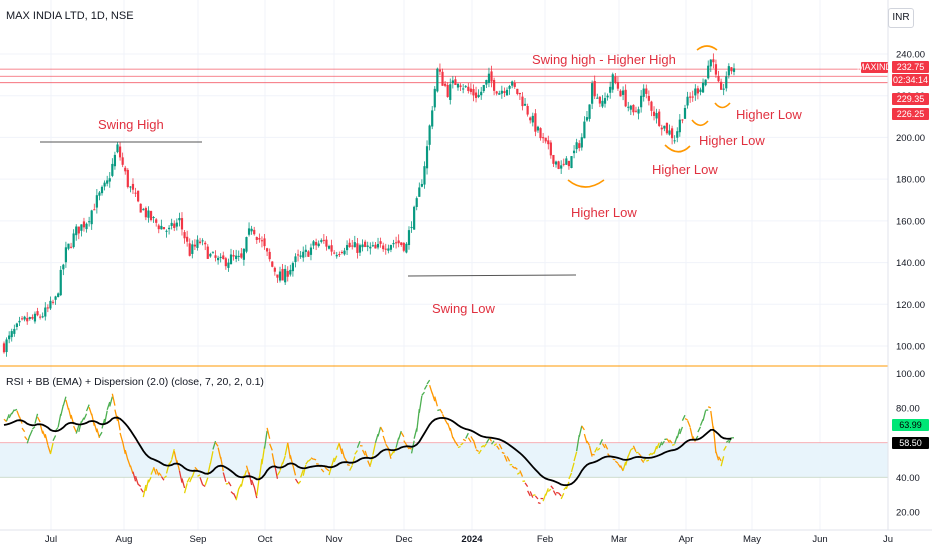 This screenshot has width=932, height=550. Describe the element at coordinates (604, 59) in the screenshot. I see `higher-high-label: Swing high - Higher High` at that location.